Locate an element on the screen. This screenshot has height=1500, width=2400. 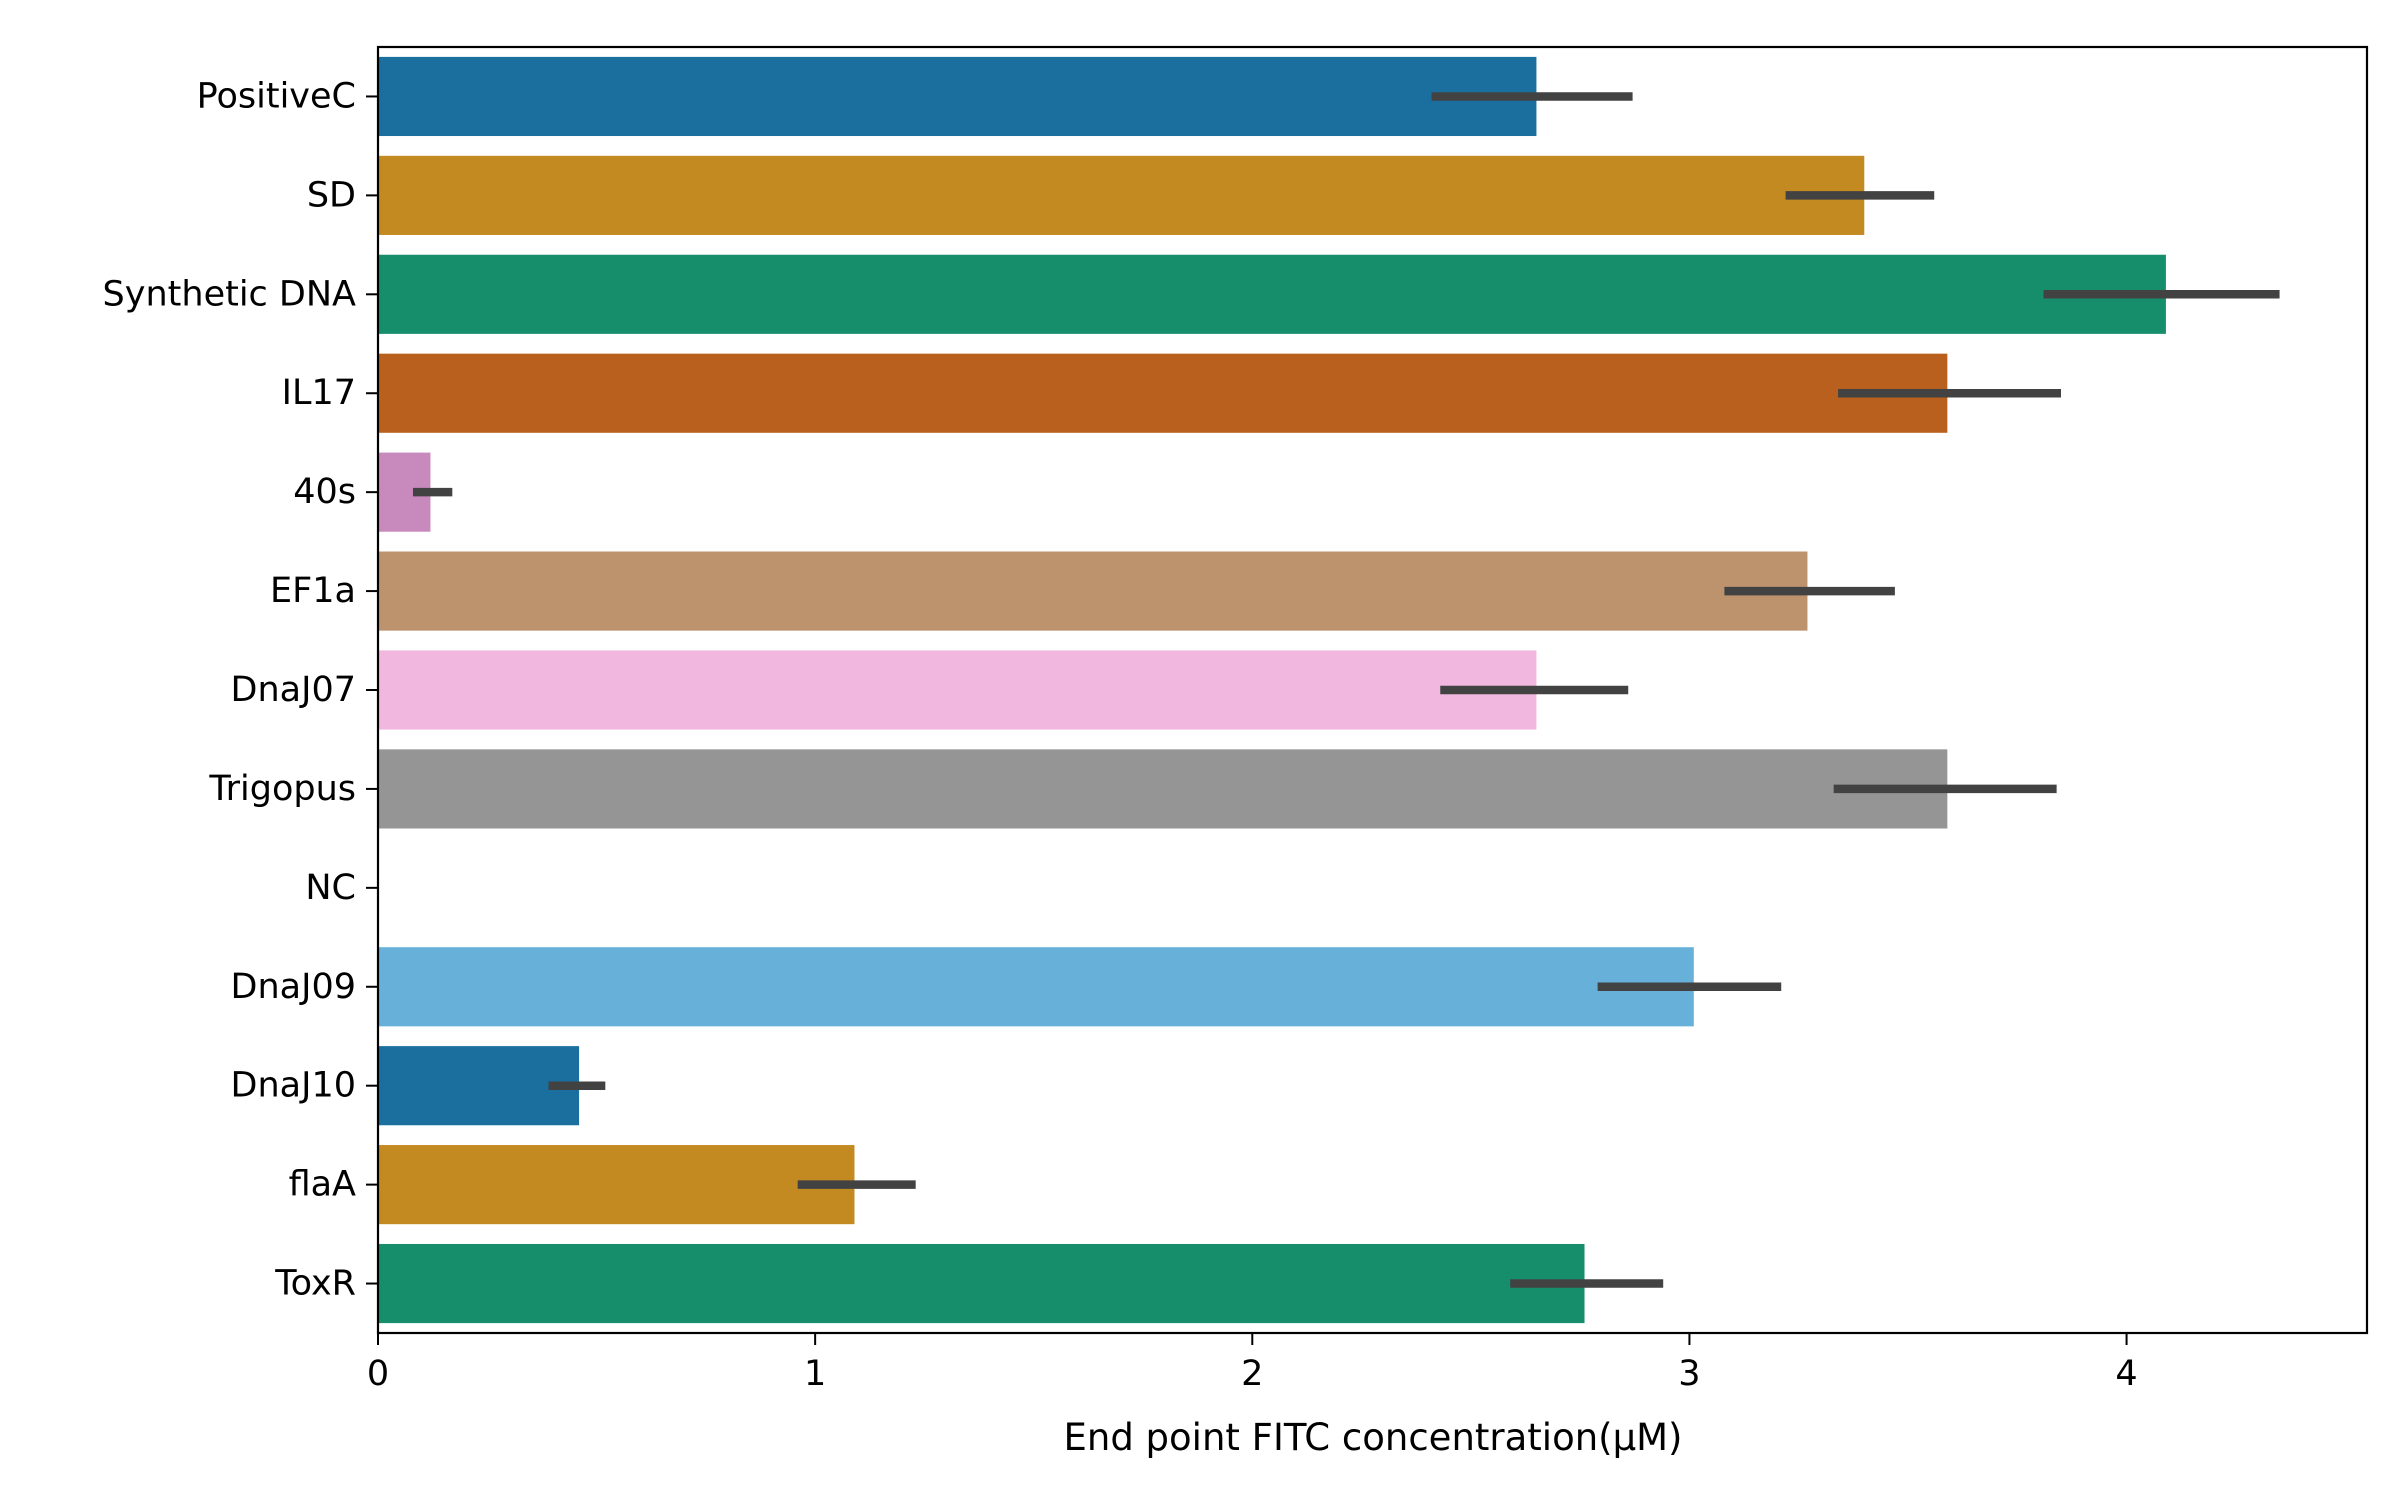
bar-il17 is located at coordinates (1163, 393).